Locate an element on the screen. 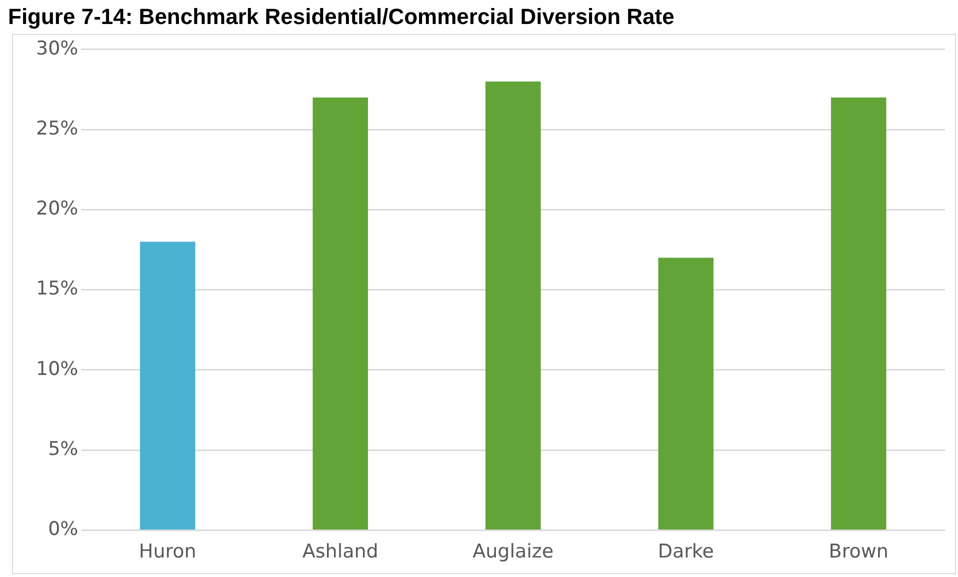  y-tick-label: 25% is located at coordinates (57, 128).